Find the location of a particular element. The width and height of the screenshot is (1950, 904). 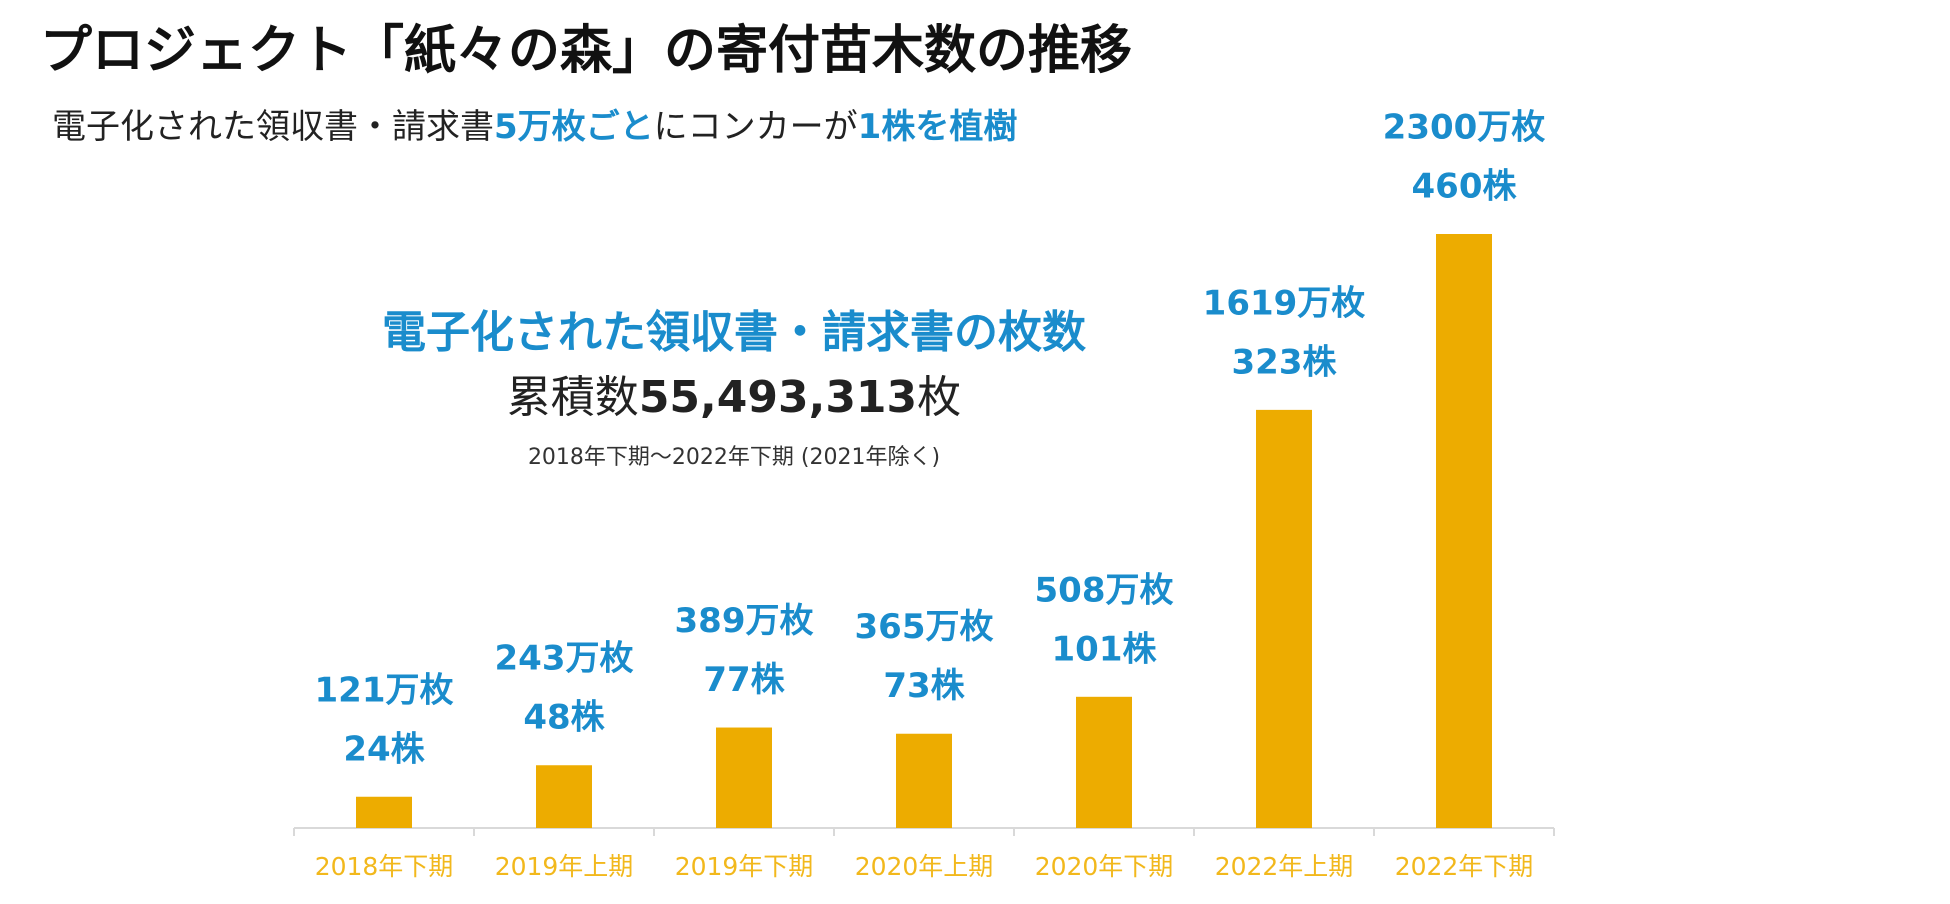

chart-title: プロジェクト「紙々の森」の寄付苗木数の推移 is located at coordinates (586, 51).